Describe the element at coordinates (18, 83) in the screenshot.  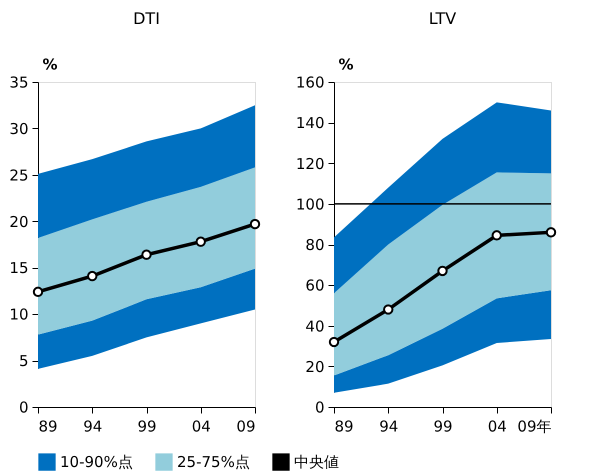
I see `y-tick-label: 35` at that location.